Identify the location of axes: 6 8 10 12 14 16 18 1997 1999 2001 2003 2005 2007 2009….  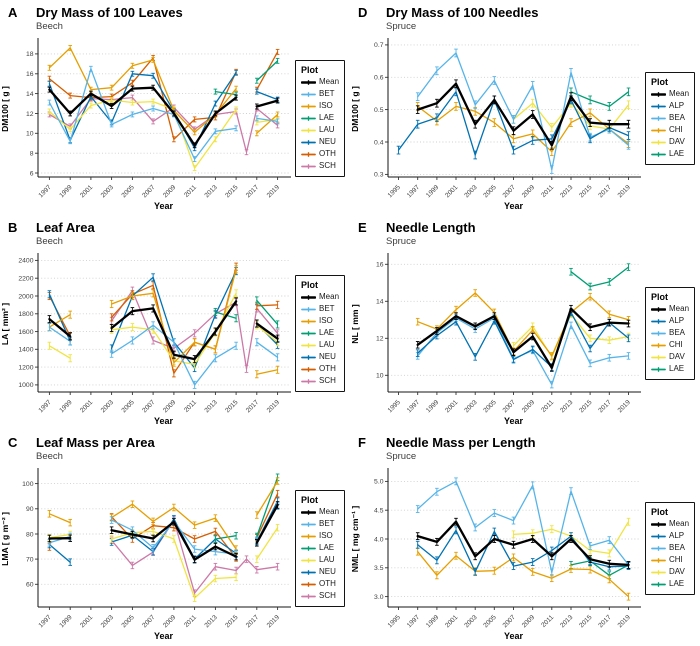
(158, 118).